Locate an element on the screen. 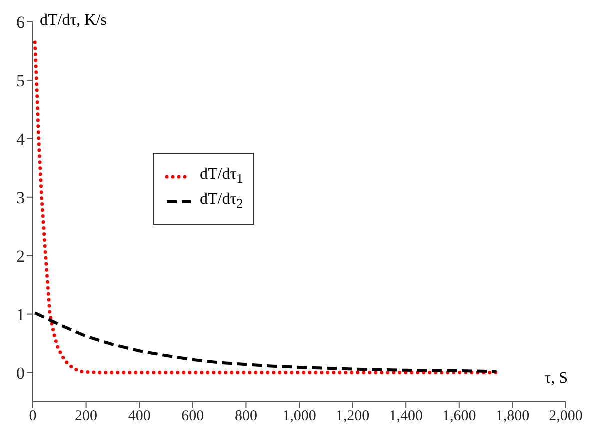 The image size is (593, 440). x-tick-label: 2,000 is located at coordinates (566, 416).